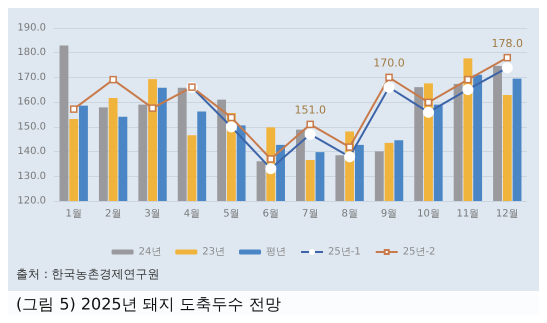 Image resolution: width=547 pixels, height=323 pixels. What do you see at coordinates (31, 126) in the screenshot?
I see `y-tick-label: 150.0` at bounding box center [31, 126].